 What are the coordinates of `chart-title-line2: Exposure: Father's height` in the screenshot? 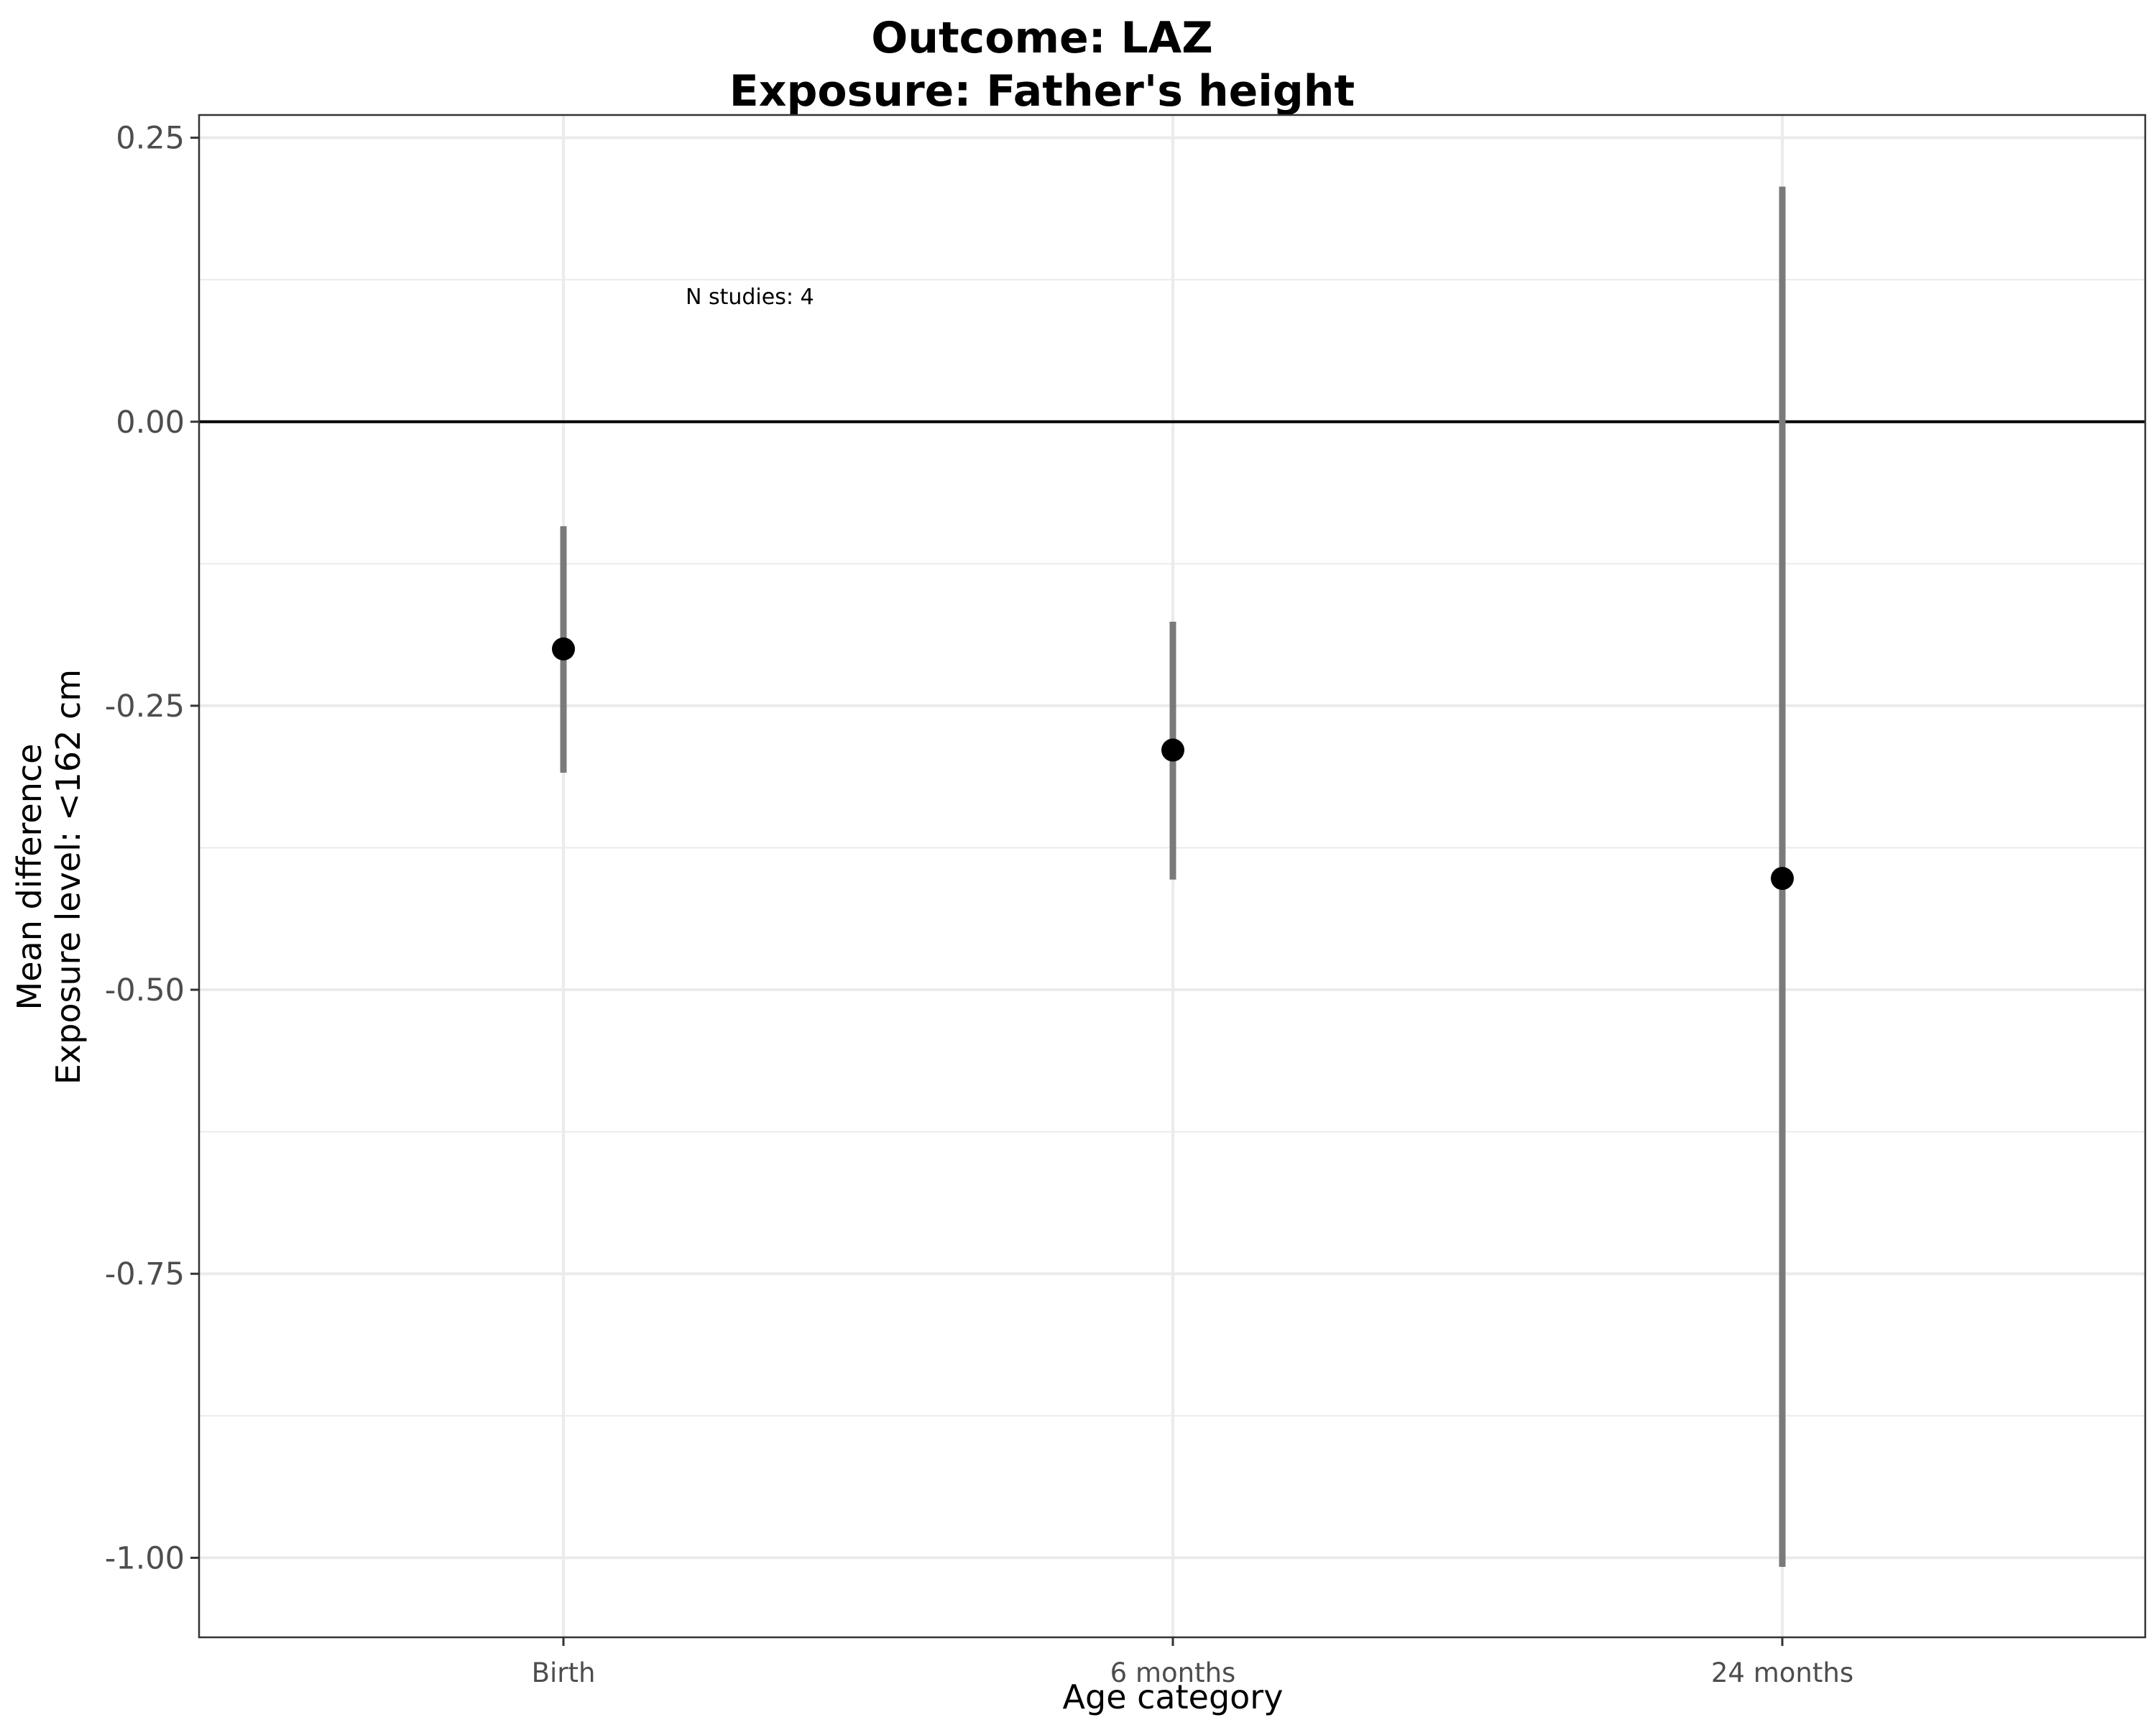 It's located at (1042, 91).